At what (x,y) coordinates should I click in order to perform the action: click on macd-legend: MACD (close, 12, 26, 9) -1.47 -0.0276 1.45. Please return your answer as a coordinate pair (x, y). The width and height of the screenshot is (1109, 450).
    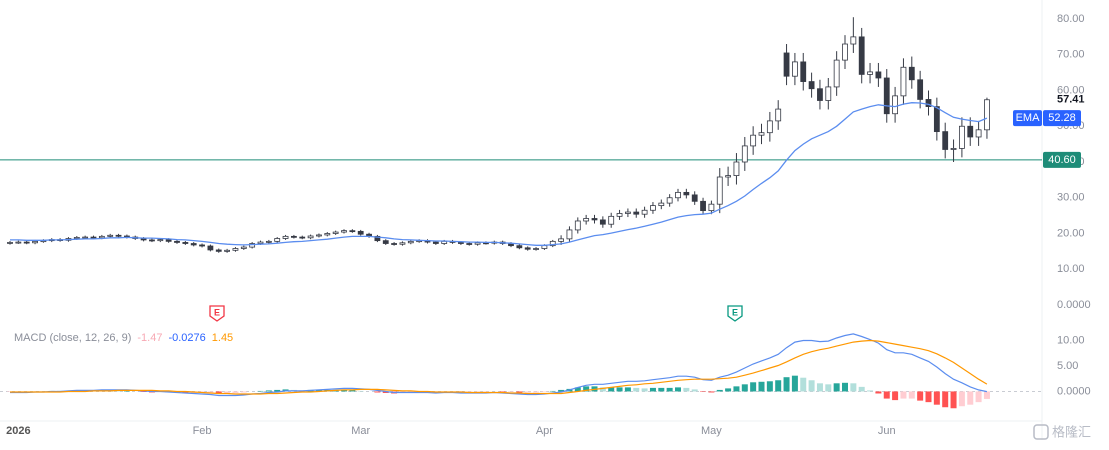
    Looking at the image, I should click on (123, 338).